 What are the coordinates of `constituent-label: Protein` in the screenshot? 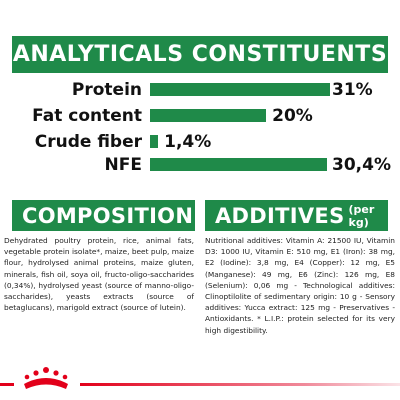 It's located at (106, 90).